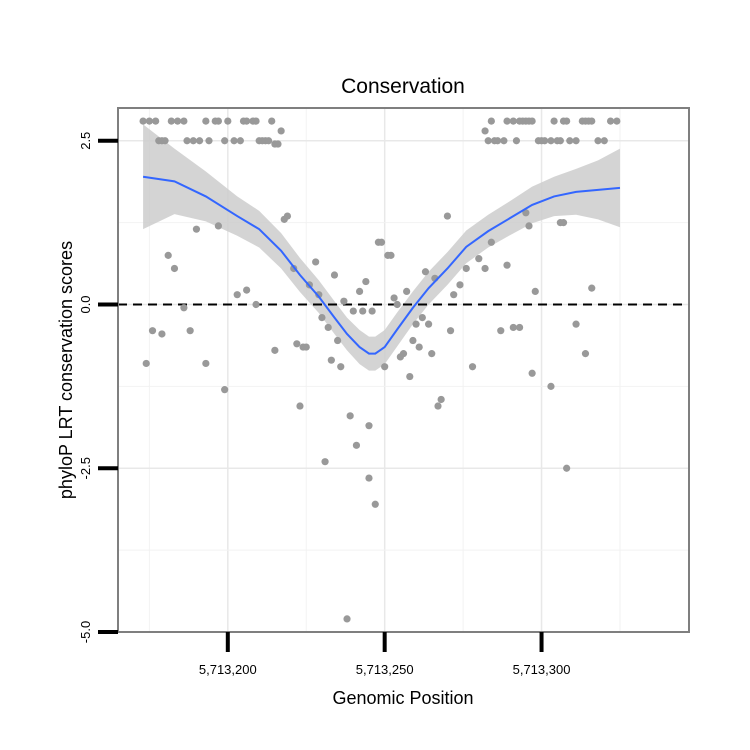 Image resolution: width=750 pixels, height=750 pixels. I want to click on y-tick-label: 2.5, so click(85, 141).